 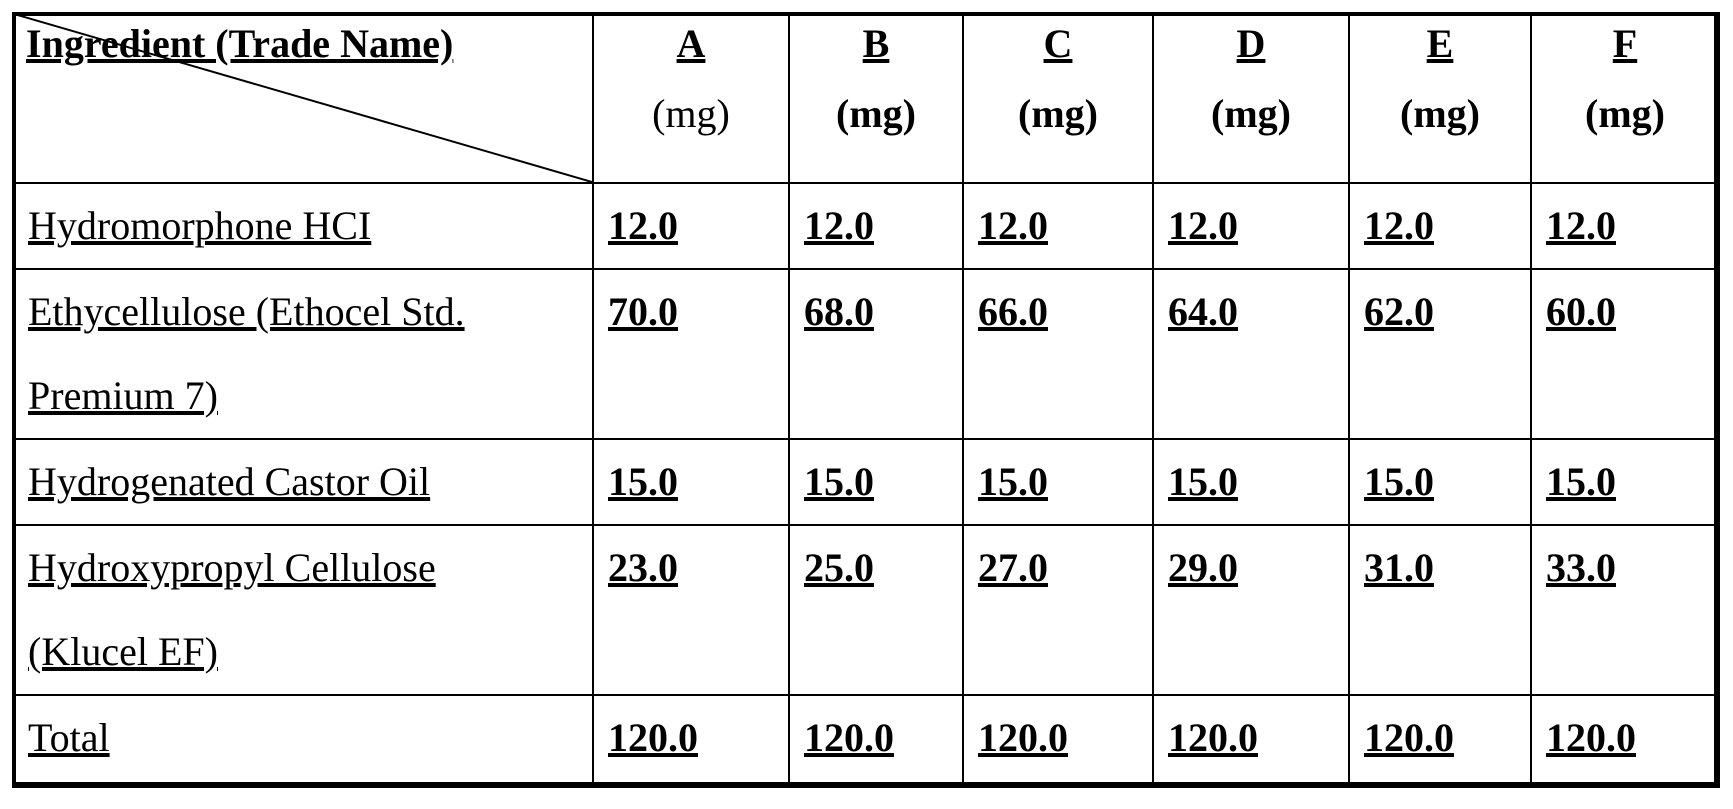 What do you see at coordinates (1251, 610) in the screenshot?
I see `value-cell: 29.0` at bounding box center [1251, 610].